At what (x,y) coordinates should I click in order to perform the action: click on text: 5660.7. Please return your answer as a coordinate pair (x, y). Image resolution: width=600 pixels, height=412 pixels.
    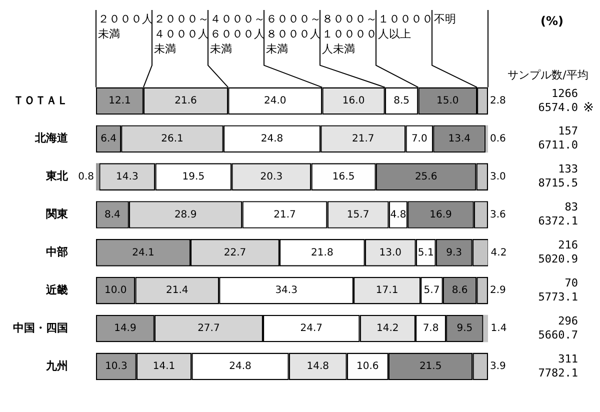
    Looking at the image, I should click on (558, 335).